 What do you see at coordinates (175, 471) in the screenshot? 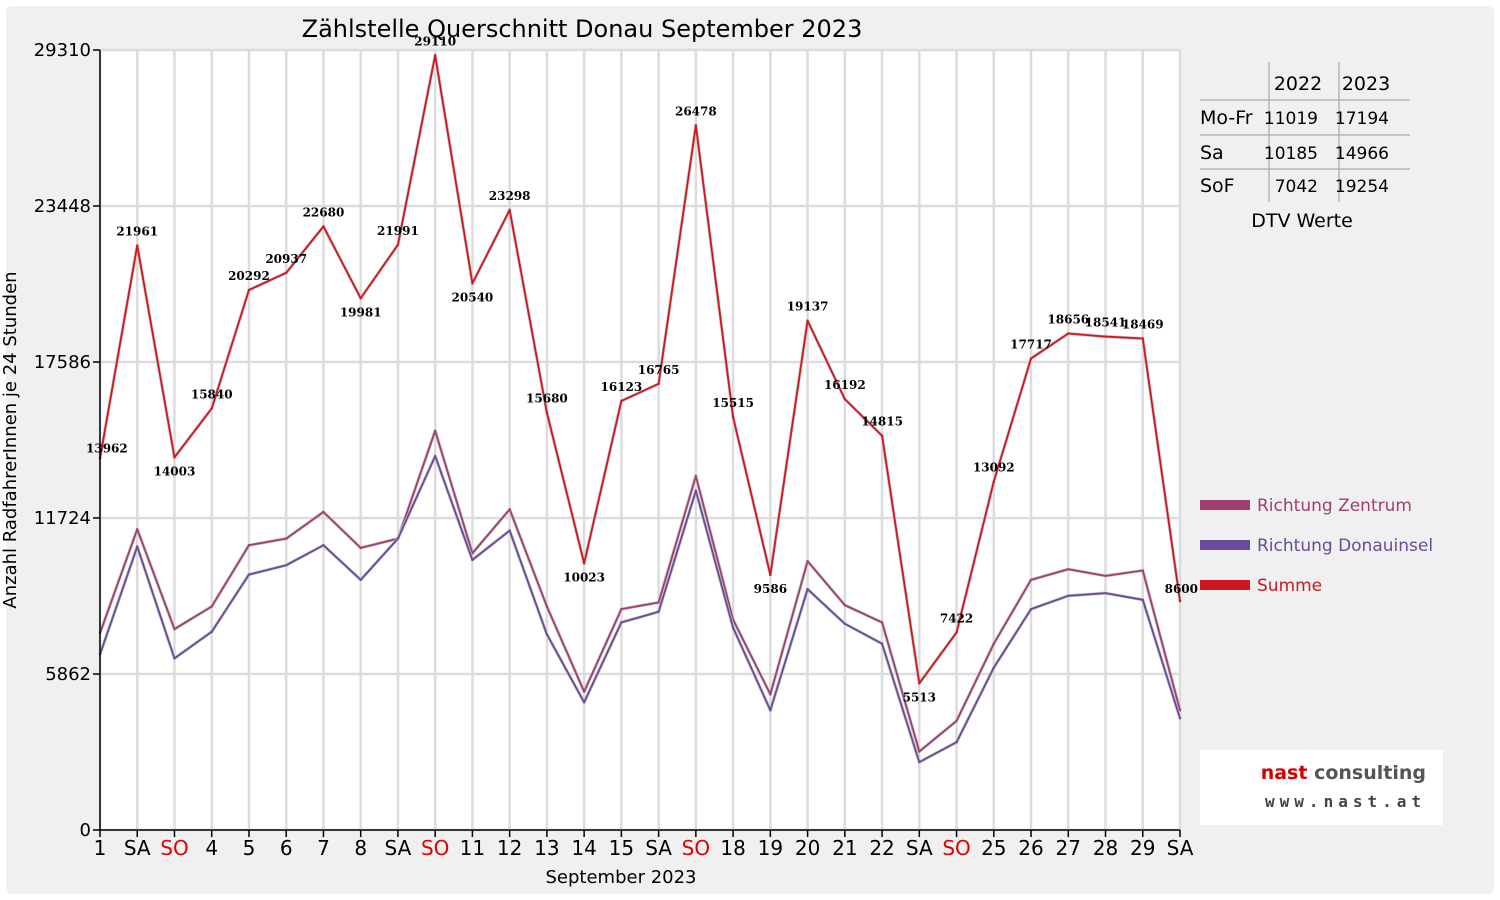
I see `data-label-summe: 14003` at bounding box center [175, 471].